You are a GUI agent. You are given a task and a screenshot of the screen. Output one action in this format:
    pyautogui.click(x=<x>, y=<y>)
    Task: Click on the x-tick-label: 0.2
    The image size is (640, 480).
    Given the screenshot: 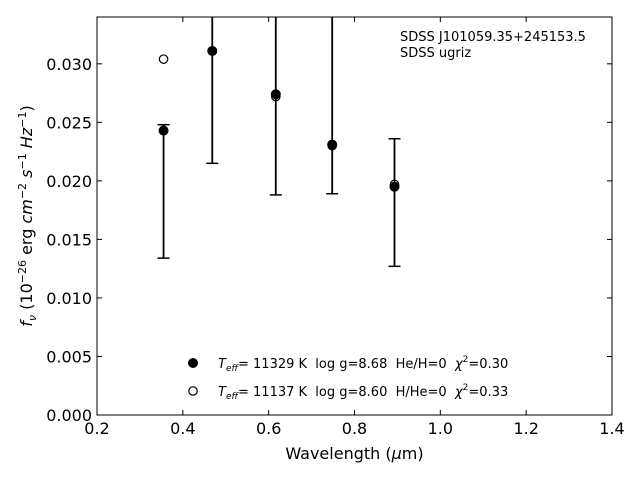 What is the action you would take?
    pyautogui.click(x=96, y=428)
    